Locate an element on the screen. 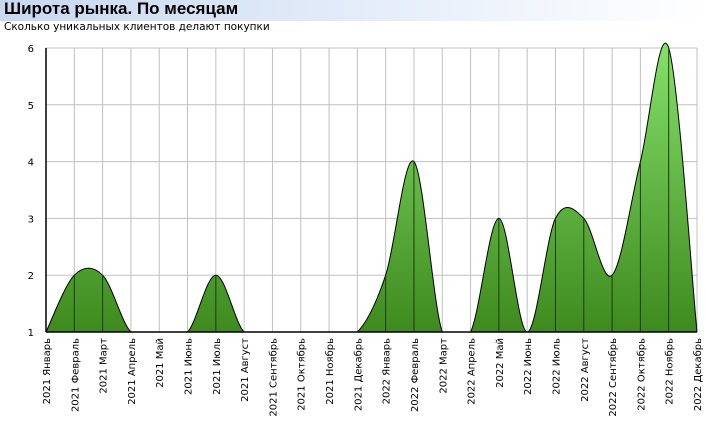 This screenshot has width=706, height=425. y-tick-label: 5 is located at coordinates (31, 106).